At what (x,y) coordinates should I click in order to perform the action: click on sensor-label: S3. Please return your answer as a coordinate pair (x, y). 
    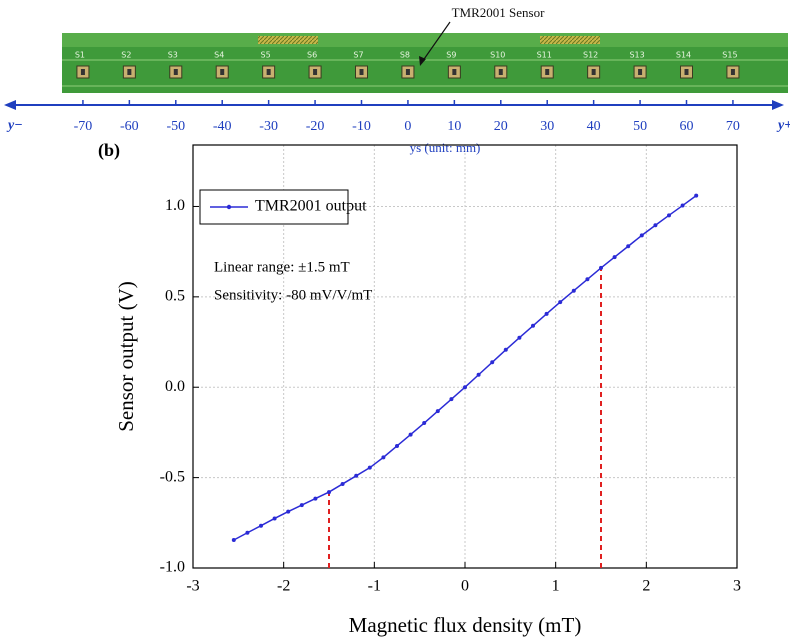
    Looking at the image, I should click on (173, 55).